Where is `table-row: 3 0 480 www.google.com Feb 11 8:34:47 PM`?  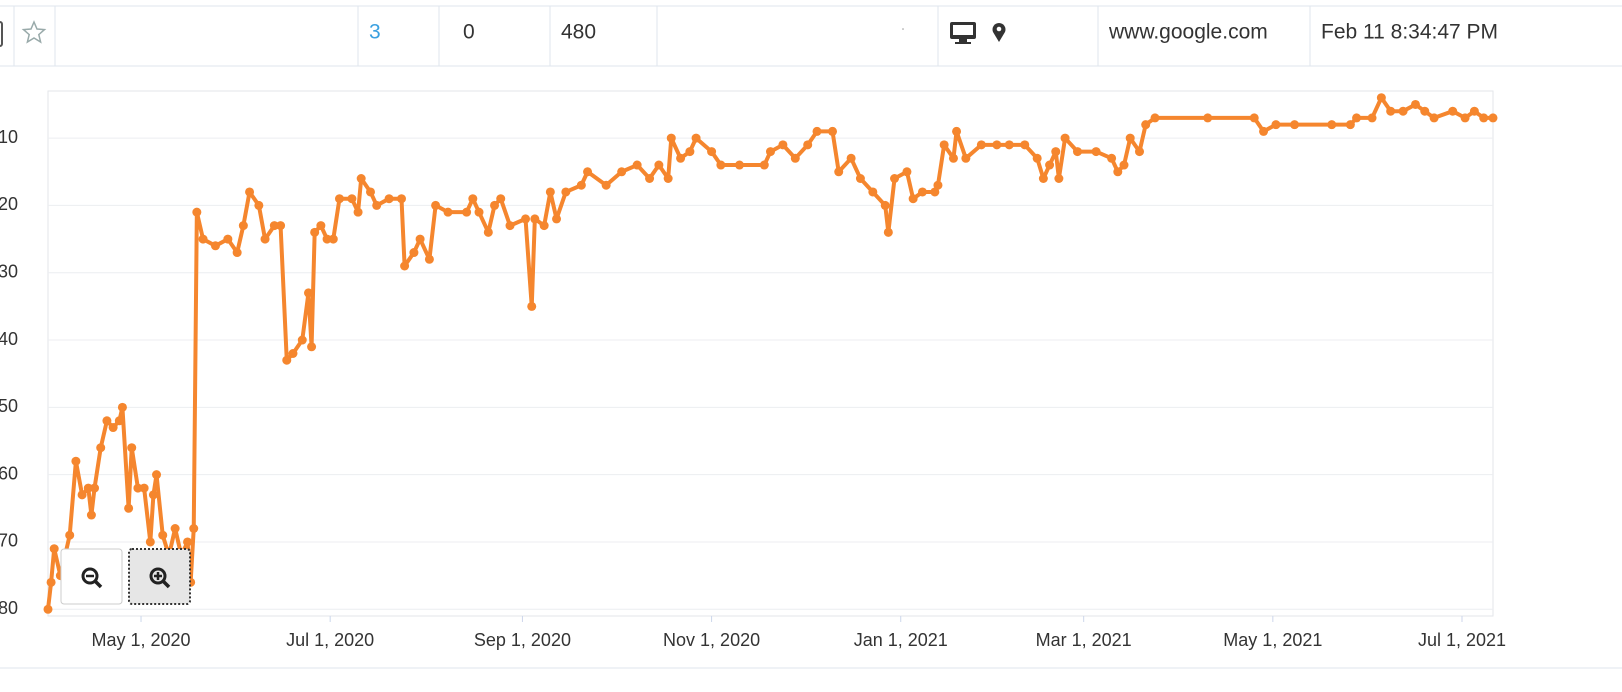 table-row: 3 0 480 www.google.com Feb 11 8:34:47 PM is located at coordinates (811, 33).